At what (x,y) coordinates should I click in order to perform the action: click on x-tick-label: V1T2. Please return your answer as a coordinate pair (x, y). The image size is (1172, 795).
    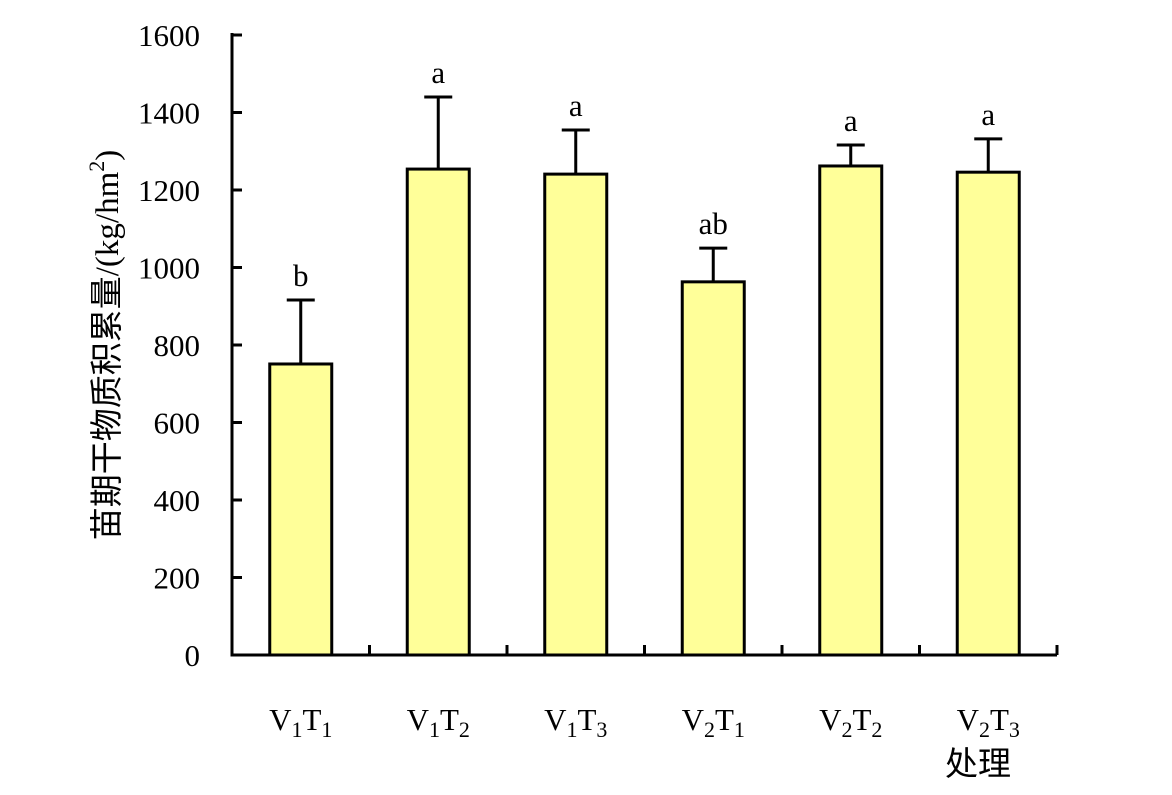
    Looking at the image, I should click on (438, 722).